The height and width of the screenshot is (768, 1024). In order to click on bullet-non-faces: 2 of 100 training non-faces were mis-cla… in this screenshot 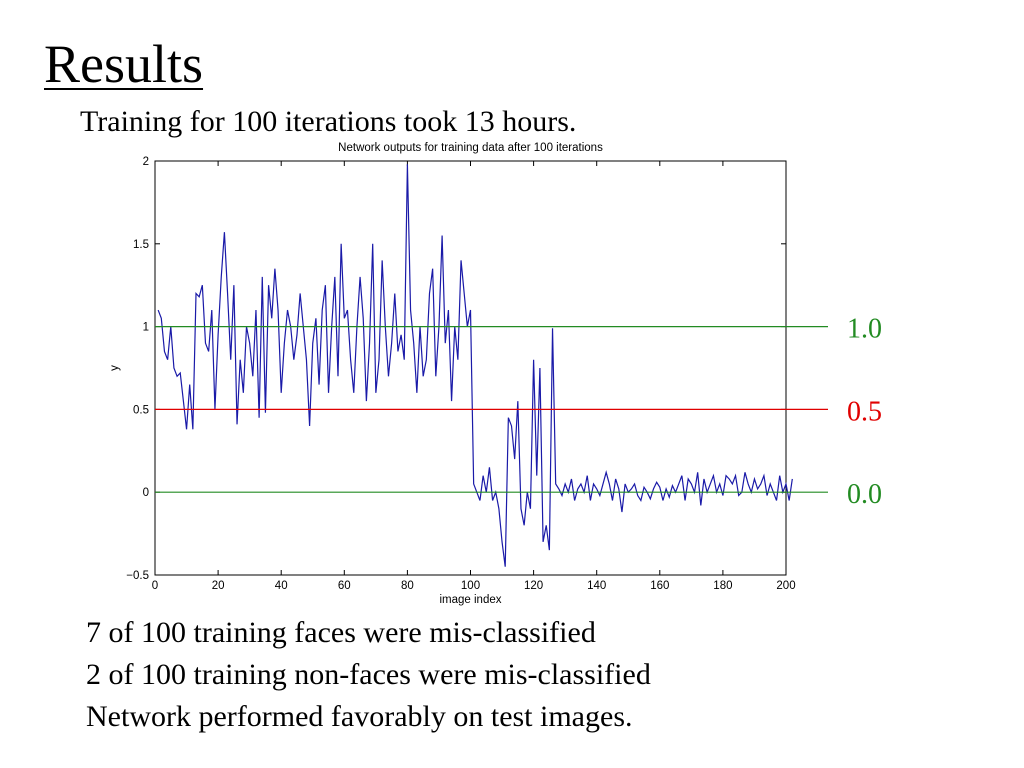, I will do `click(368, 674)`.